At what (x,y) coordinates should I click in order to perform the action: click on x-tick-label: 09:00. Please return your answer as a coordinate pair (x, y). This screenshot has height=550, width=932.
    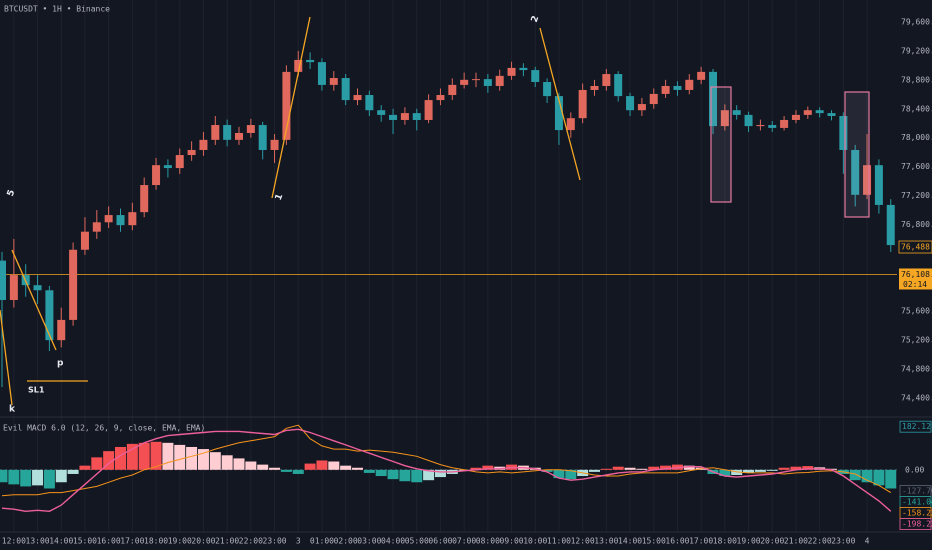
    Looking at the image, I should click on (512, 541).